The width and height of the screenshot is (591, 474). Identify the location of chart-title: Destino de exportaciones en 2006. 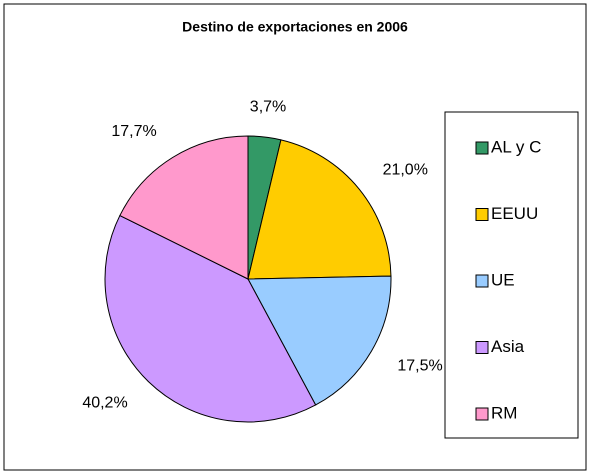
(295, 27).